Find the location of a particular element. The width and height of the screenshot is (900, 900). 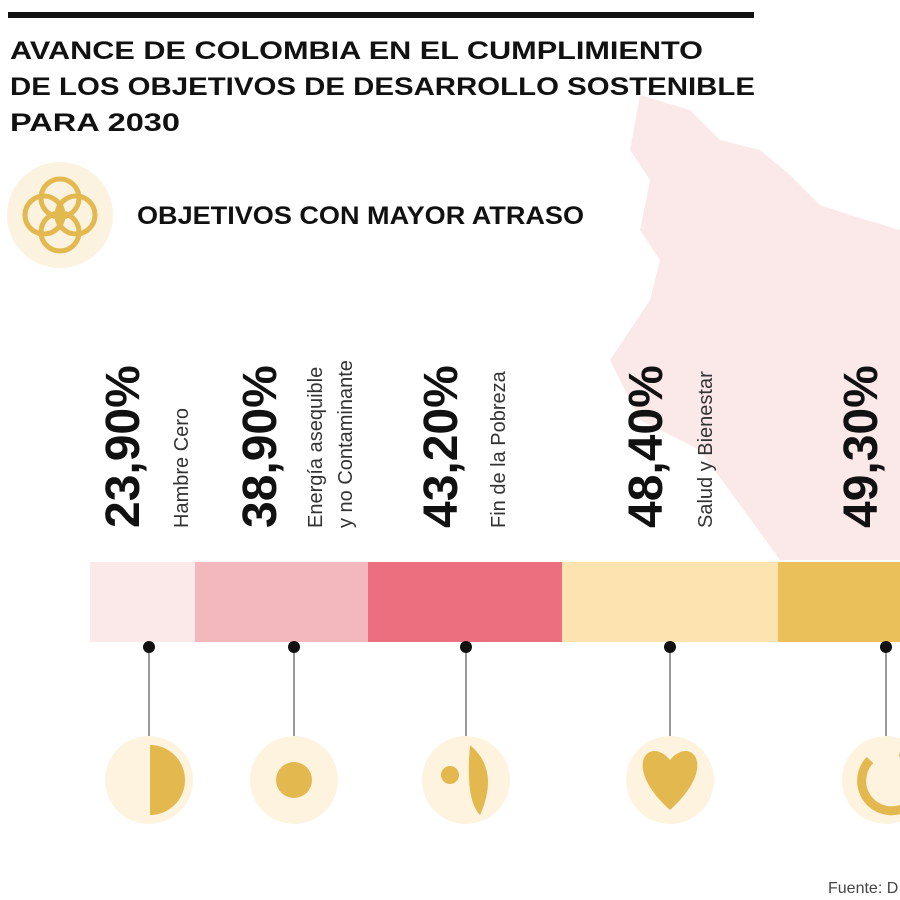

percent: 43,20% is located at coordinates (441, 446).